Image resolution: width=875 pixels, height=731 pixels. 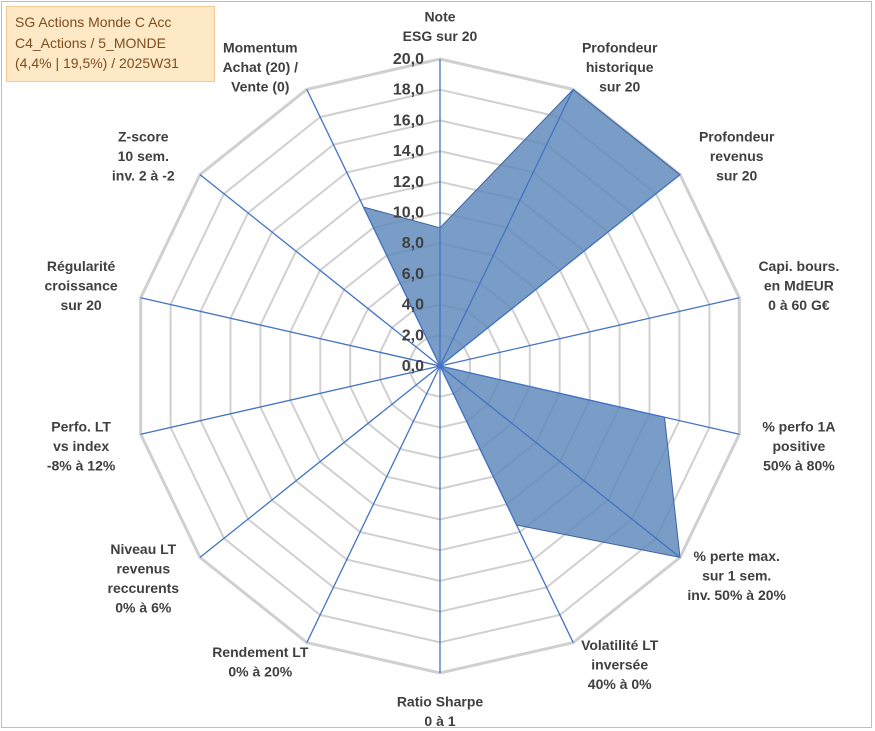 I want to click on axis-label-line: 0 à 1, so click(x=439, y=721).